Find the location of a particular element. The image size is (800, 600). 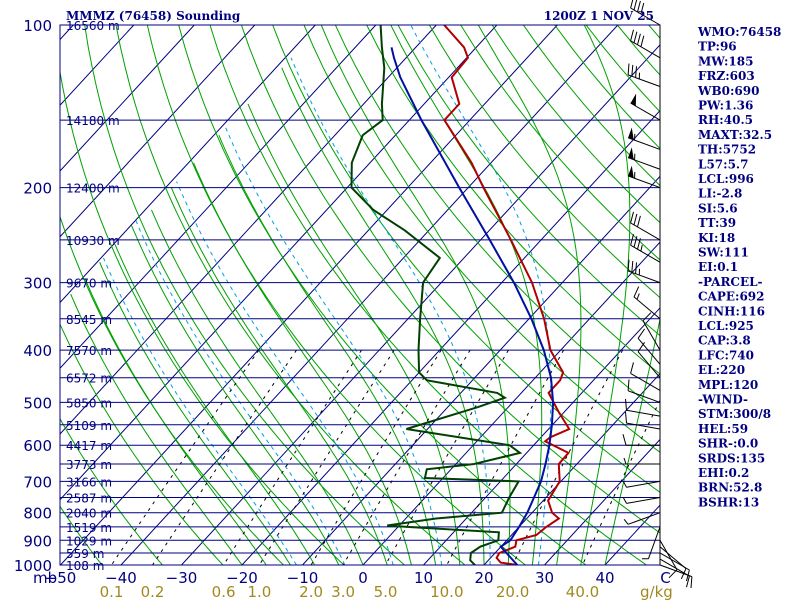

stability-index-item: HEL:59 is located at coordinates (723, 429).